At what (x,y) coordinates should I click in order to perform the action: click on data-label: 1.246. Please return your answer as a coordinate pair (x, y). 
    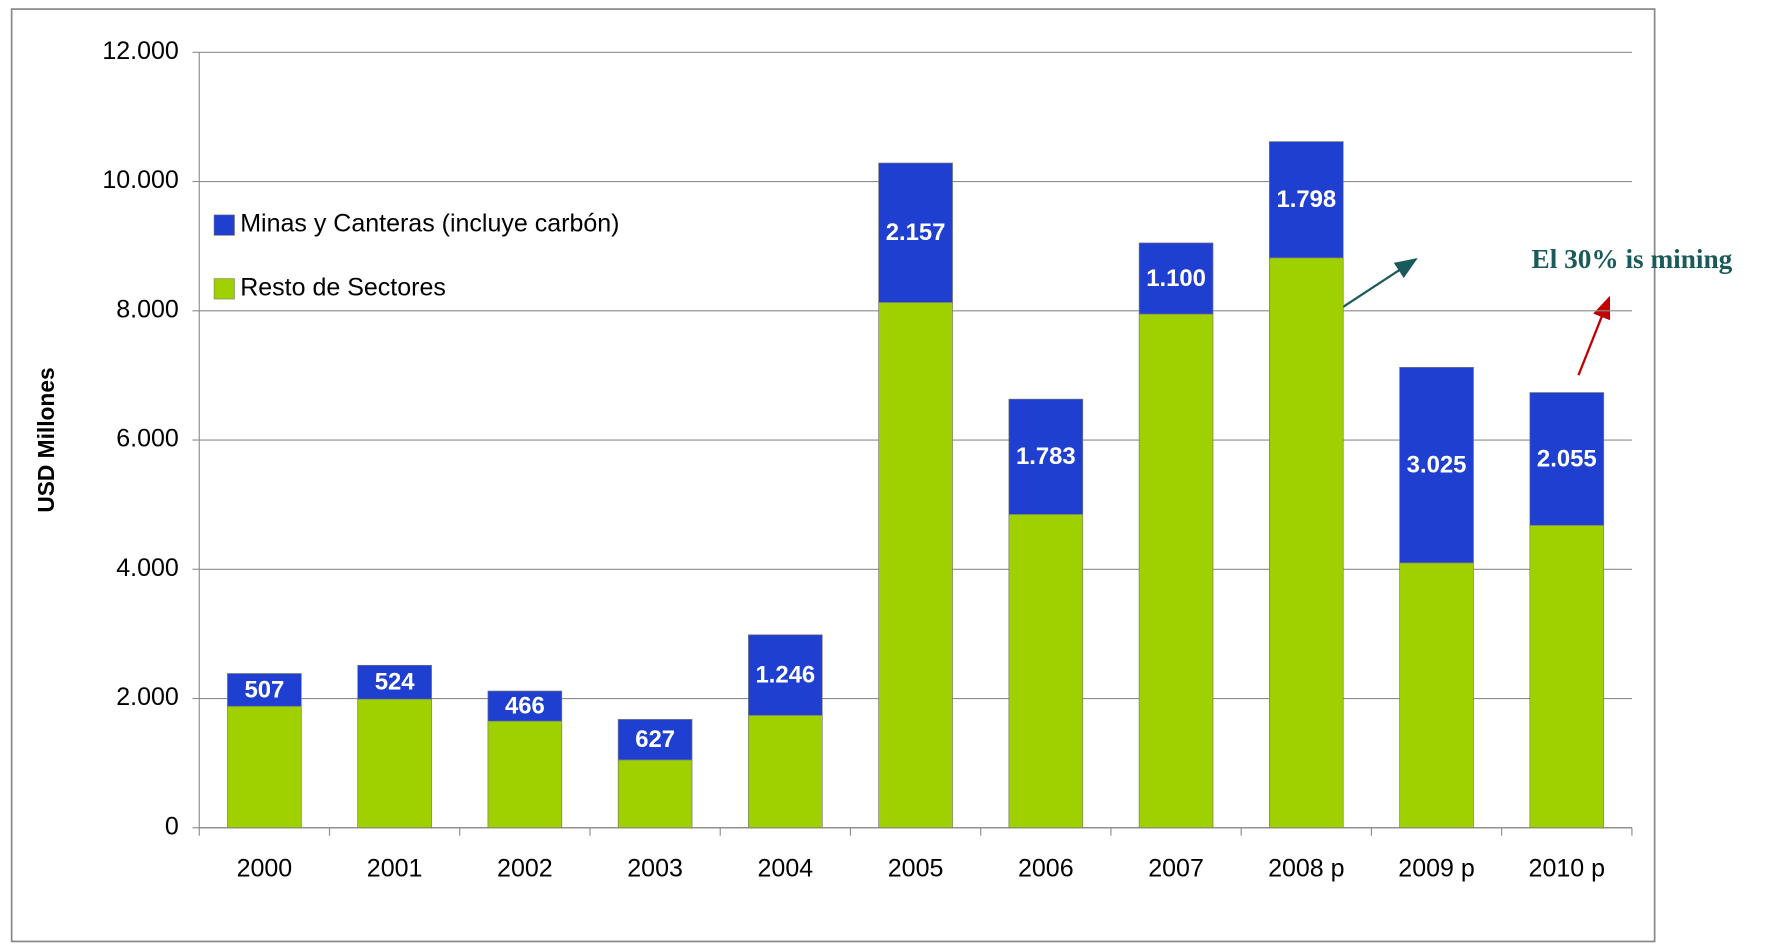
    Looking at the image, I should click on (785, 675).